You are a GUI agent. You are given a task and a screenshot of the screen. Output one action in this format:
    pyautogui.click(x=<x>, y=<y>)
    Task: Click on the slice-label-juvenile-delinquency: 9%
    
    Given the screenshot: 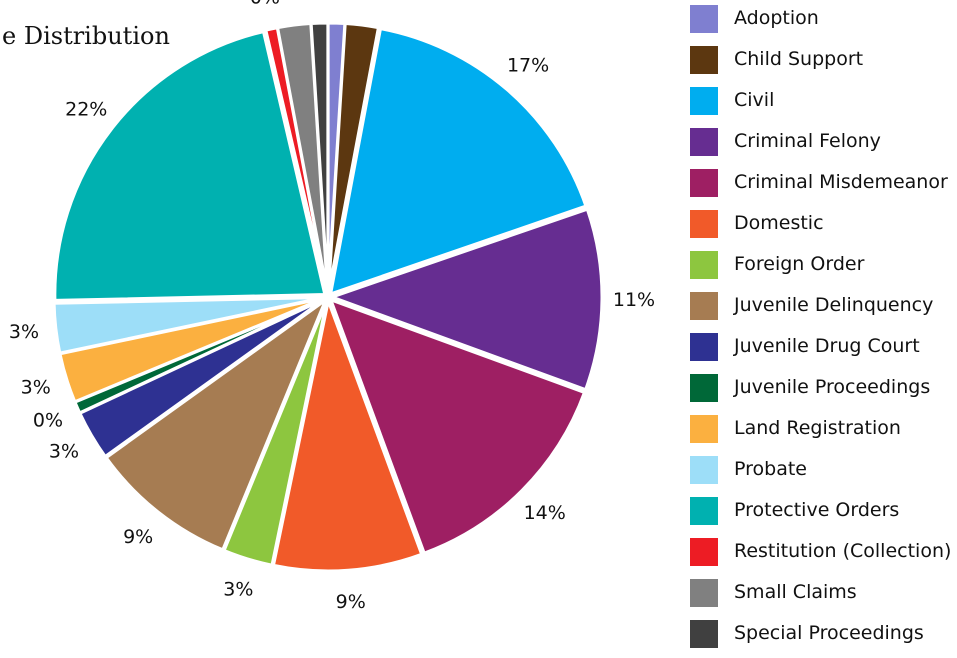 What is the action you would take?
    pyautogui.click(x=138, y=537)
    